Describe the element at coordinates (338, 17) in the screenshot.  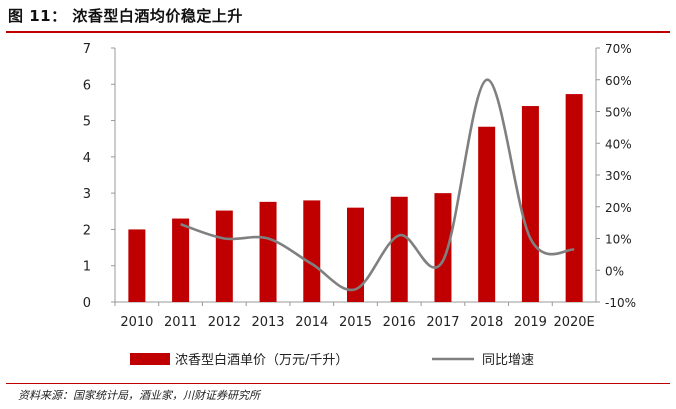
I see `figure-title-bar: 图 11： 浓香型白酒均价稳定上升` at that location.